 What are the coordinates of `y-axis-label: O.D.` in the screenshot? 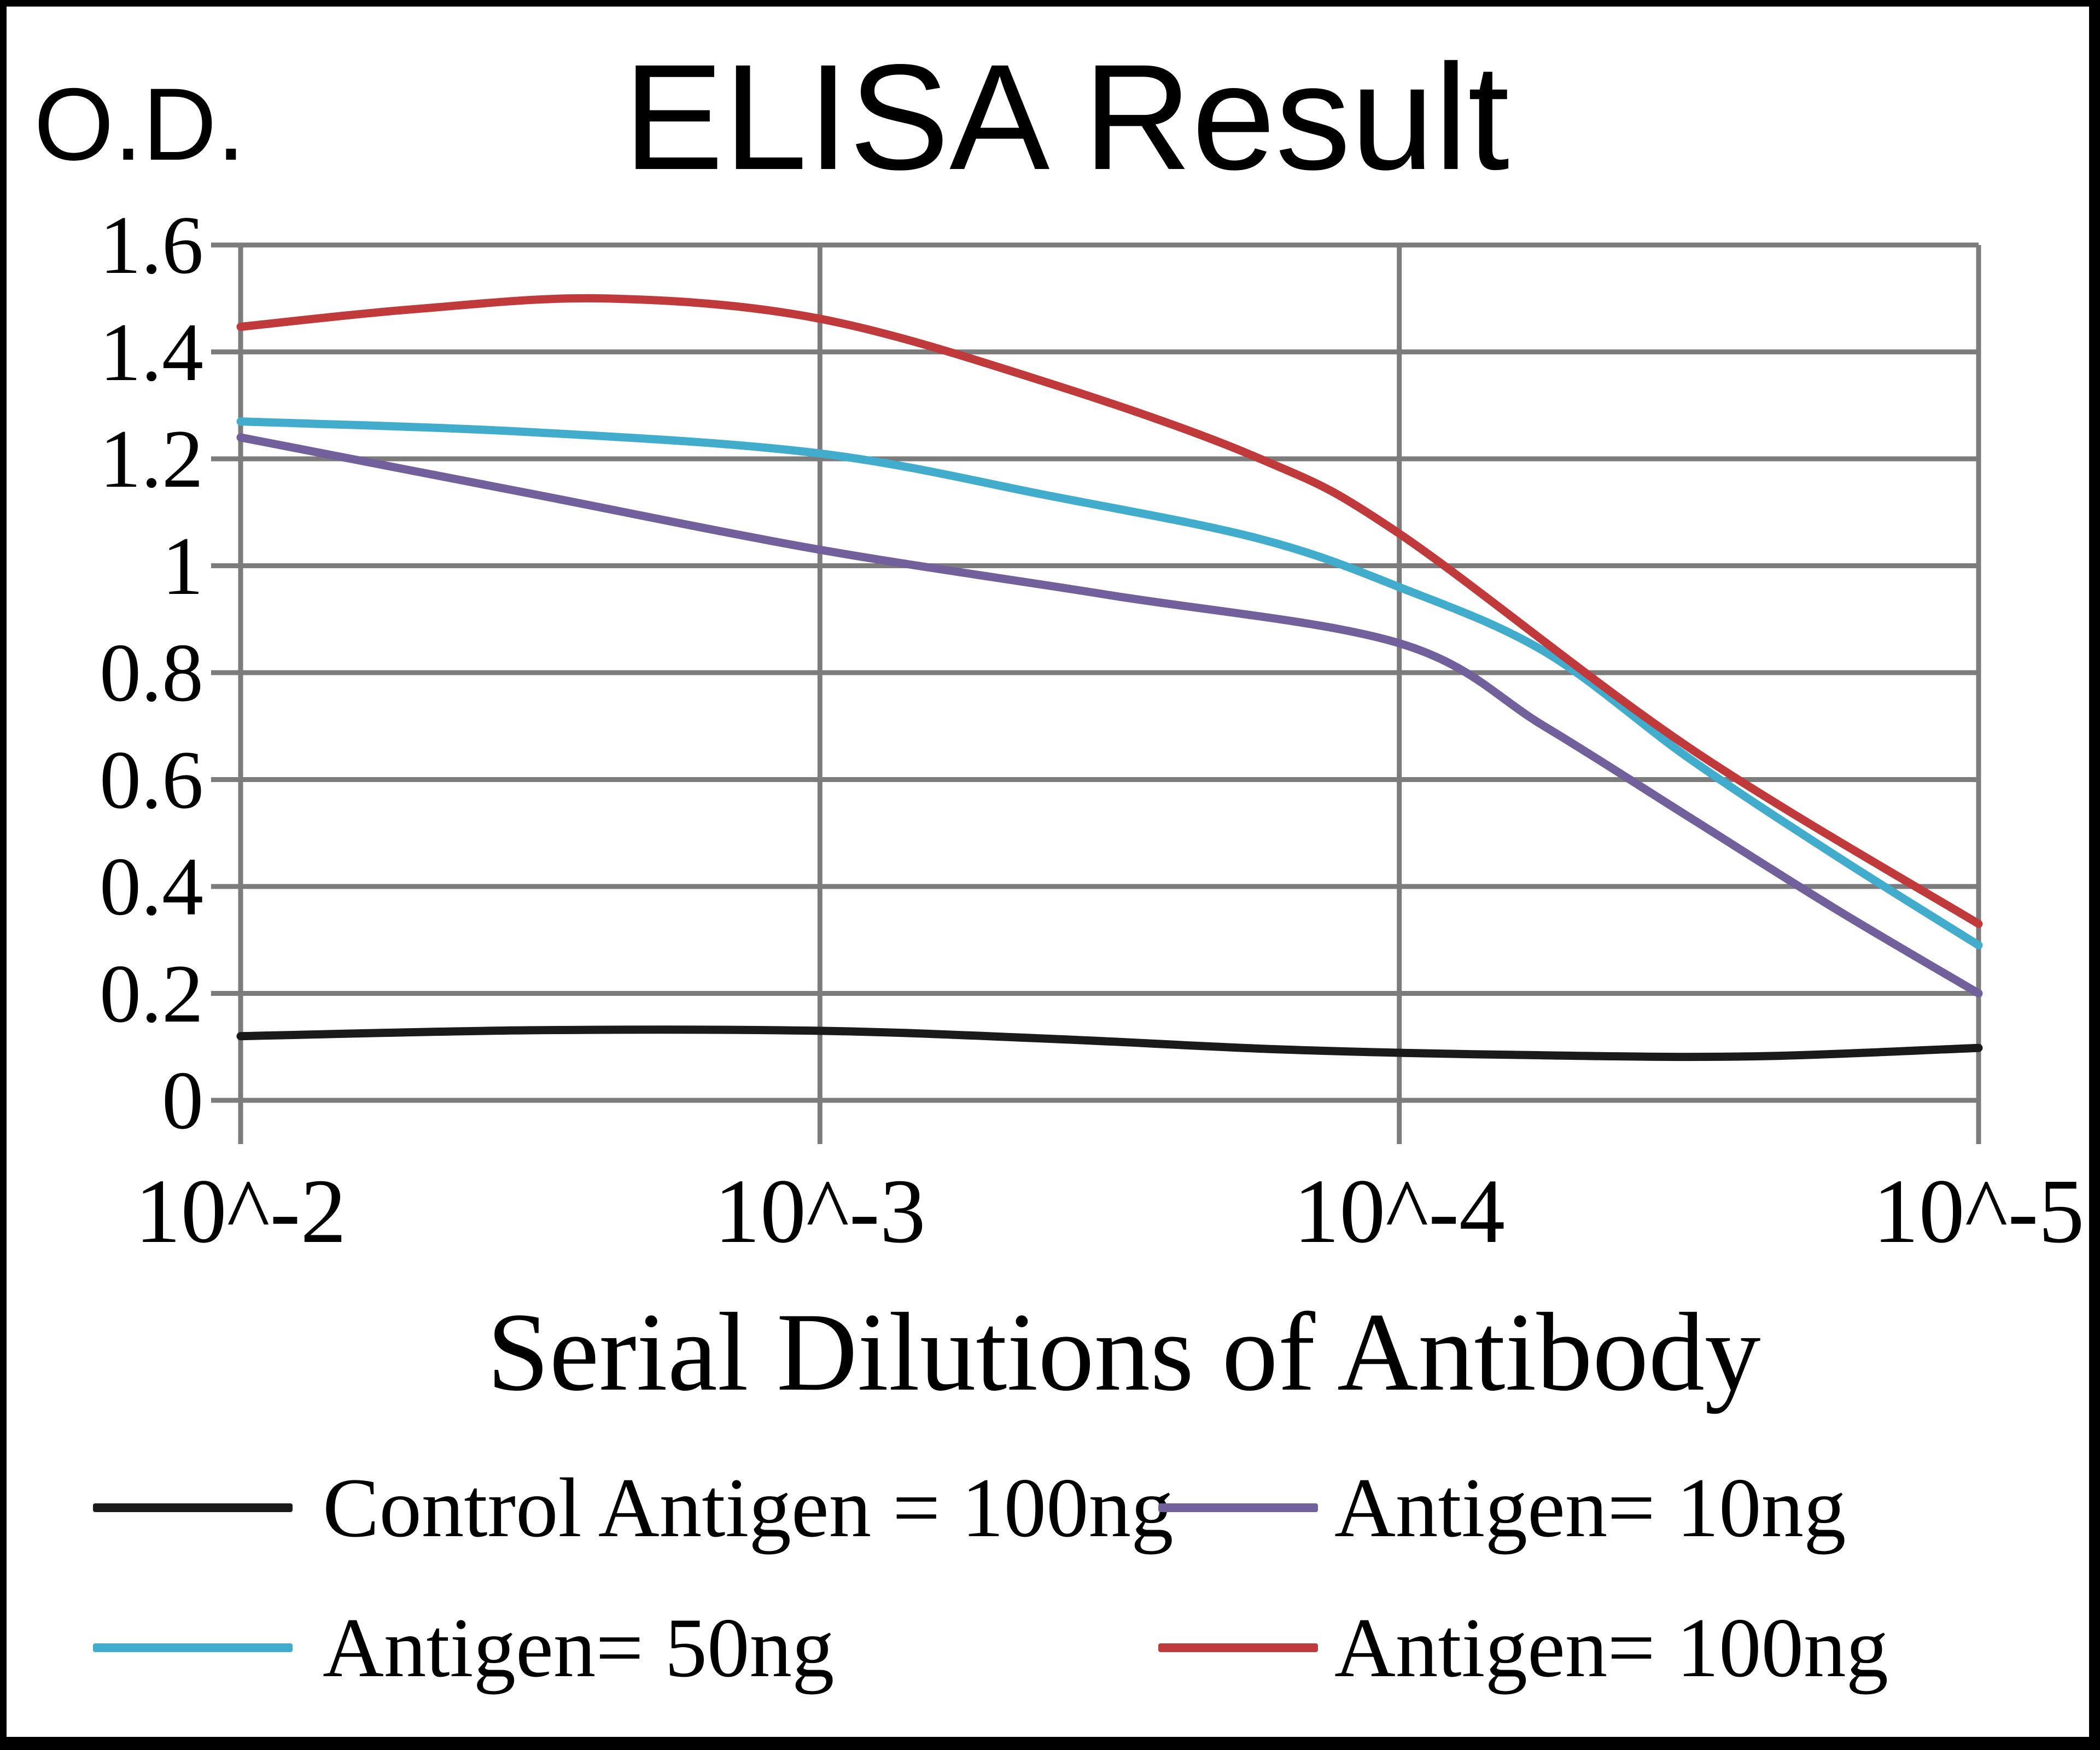 It's located at (140, 124).